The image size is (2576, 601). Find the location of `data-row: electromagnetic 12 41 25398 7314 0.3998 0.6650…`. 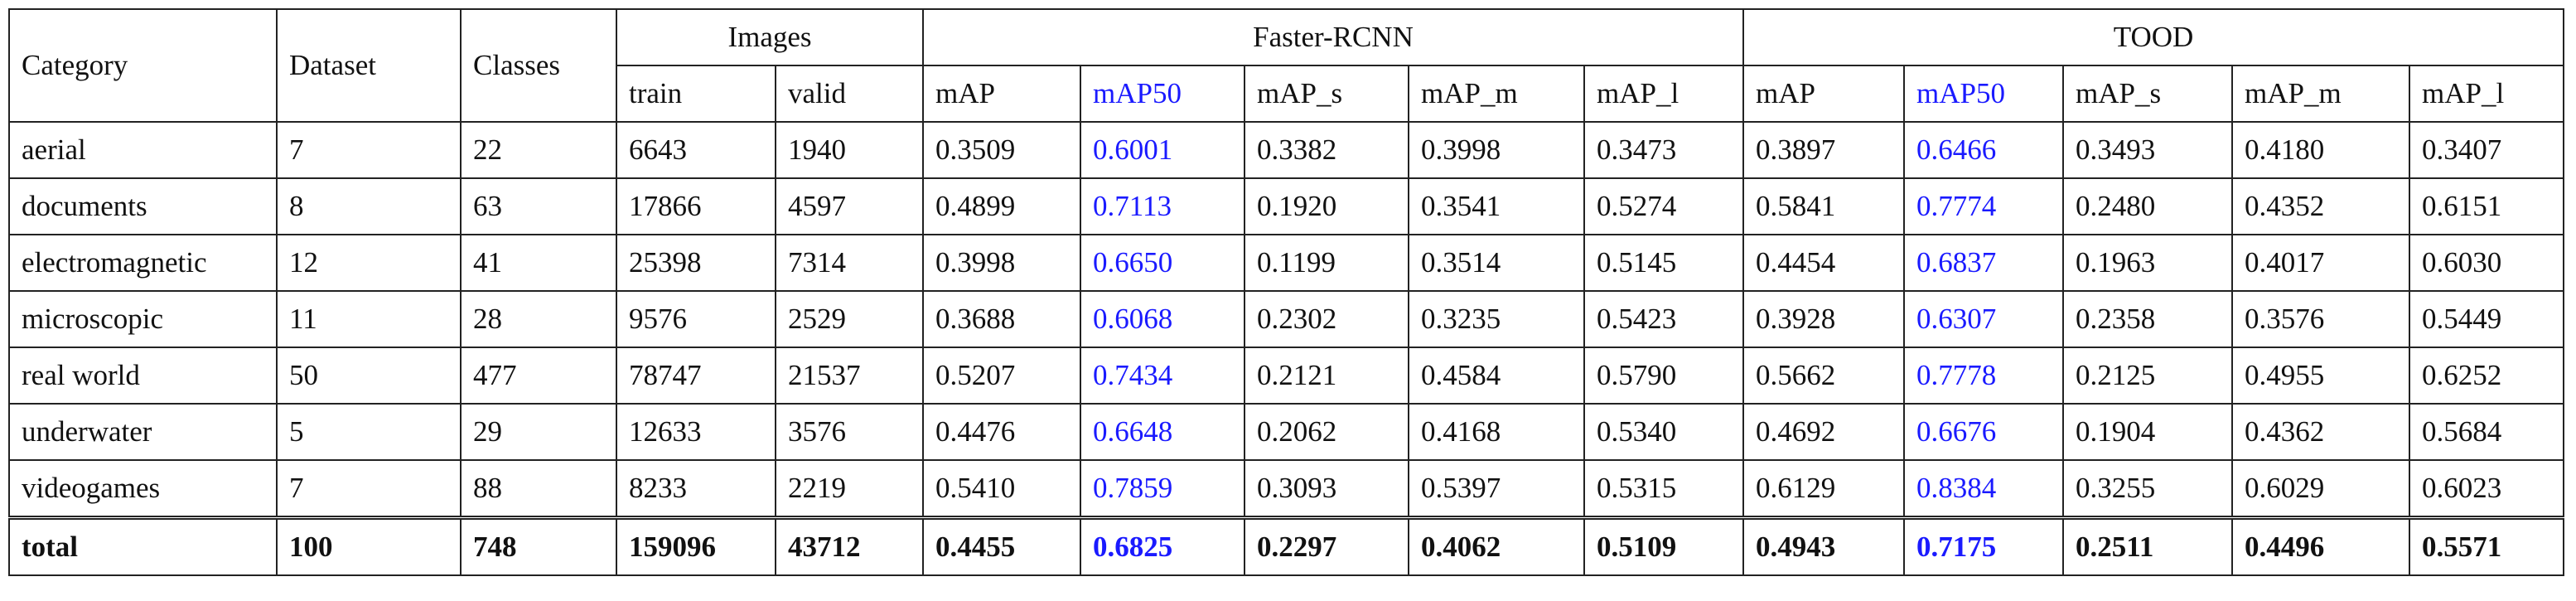

data-row: electromagnetic 12 41 25398 7314 0.3998 0.6650… is located at coordinates (1286, 263).